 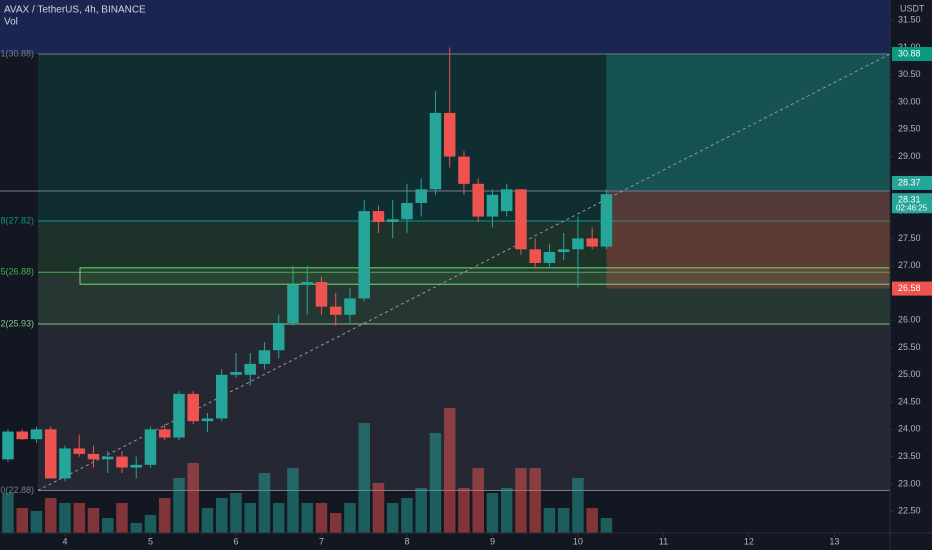 I want to click on x-tick-label: 10, so click(x=578, y=541).